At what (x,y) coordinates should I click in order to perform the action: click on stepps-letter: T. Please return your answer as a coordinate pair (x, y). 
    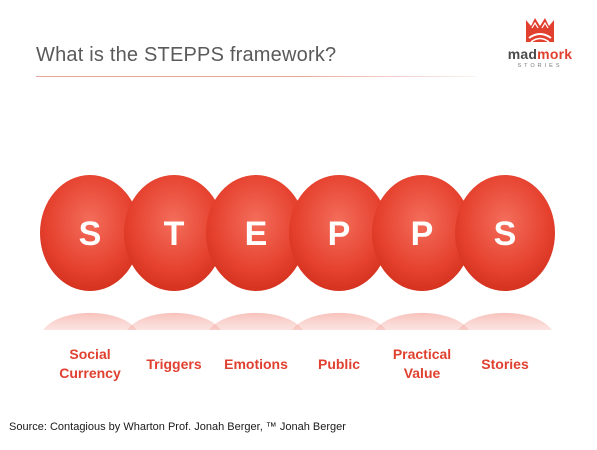
    Looking at the image, I should click on (174, 234).